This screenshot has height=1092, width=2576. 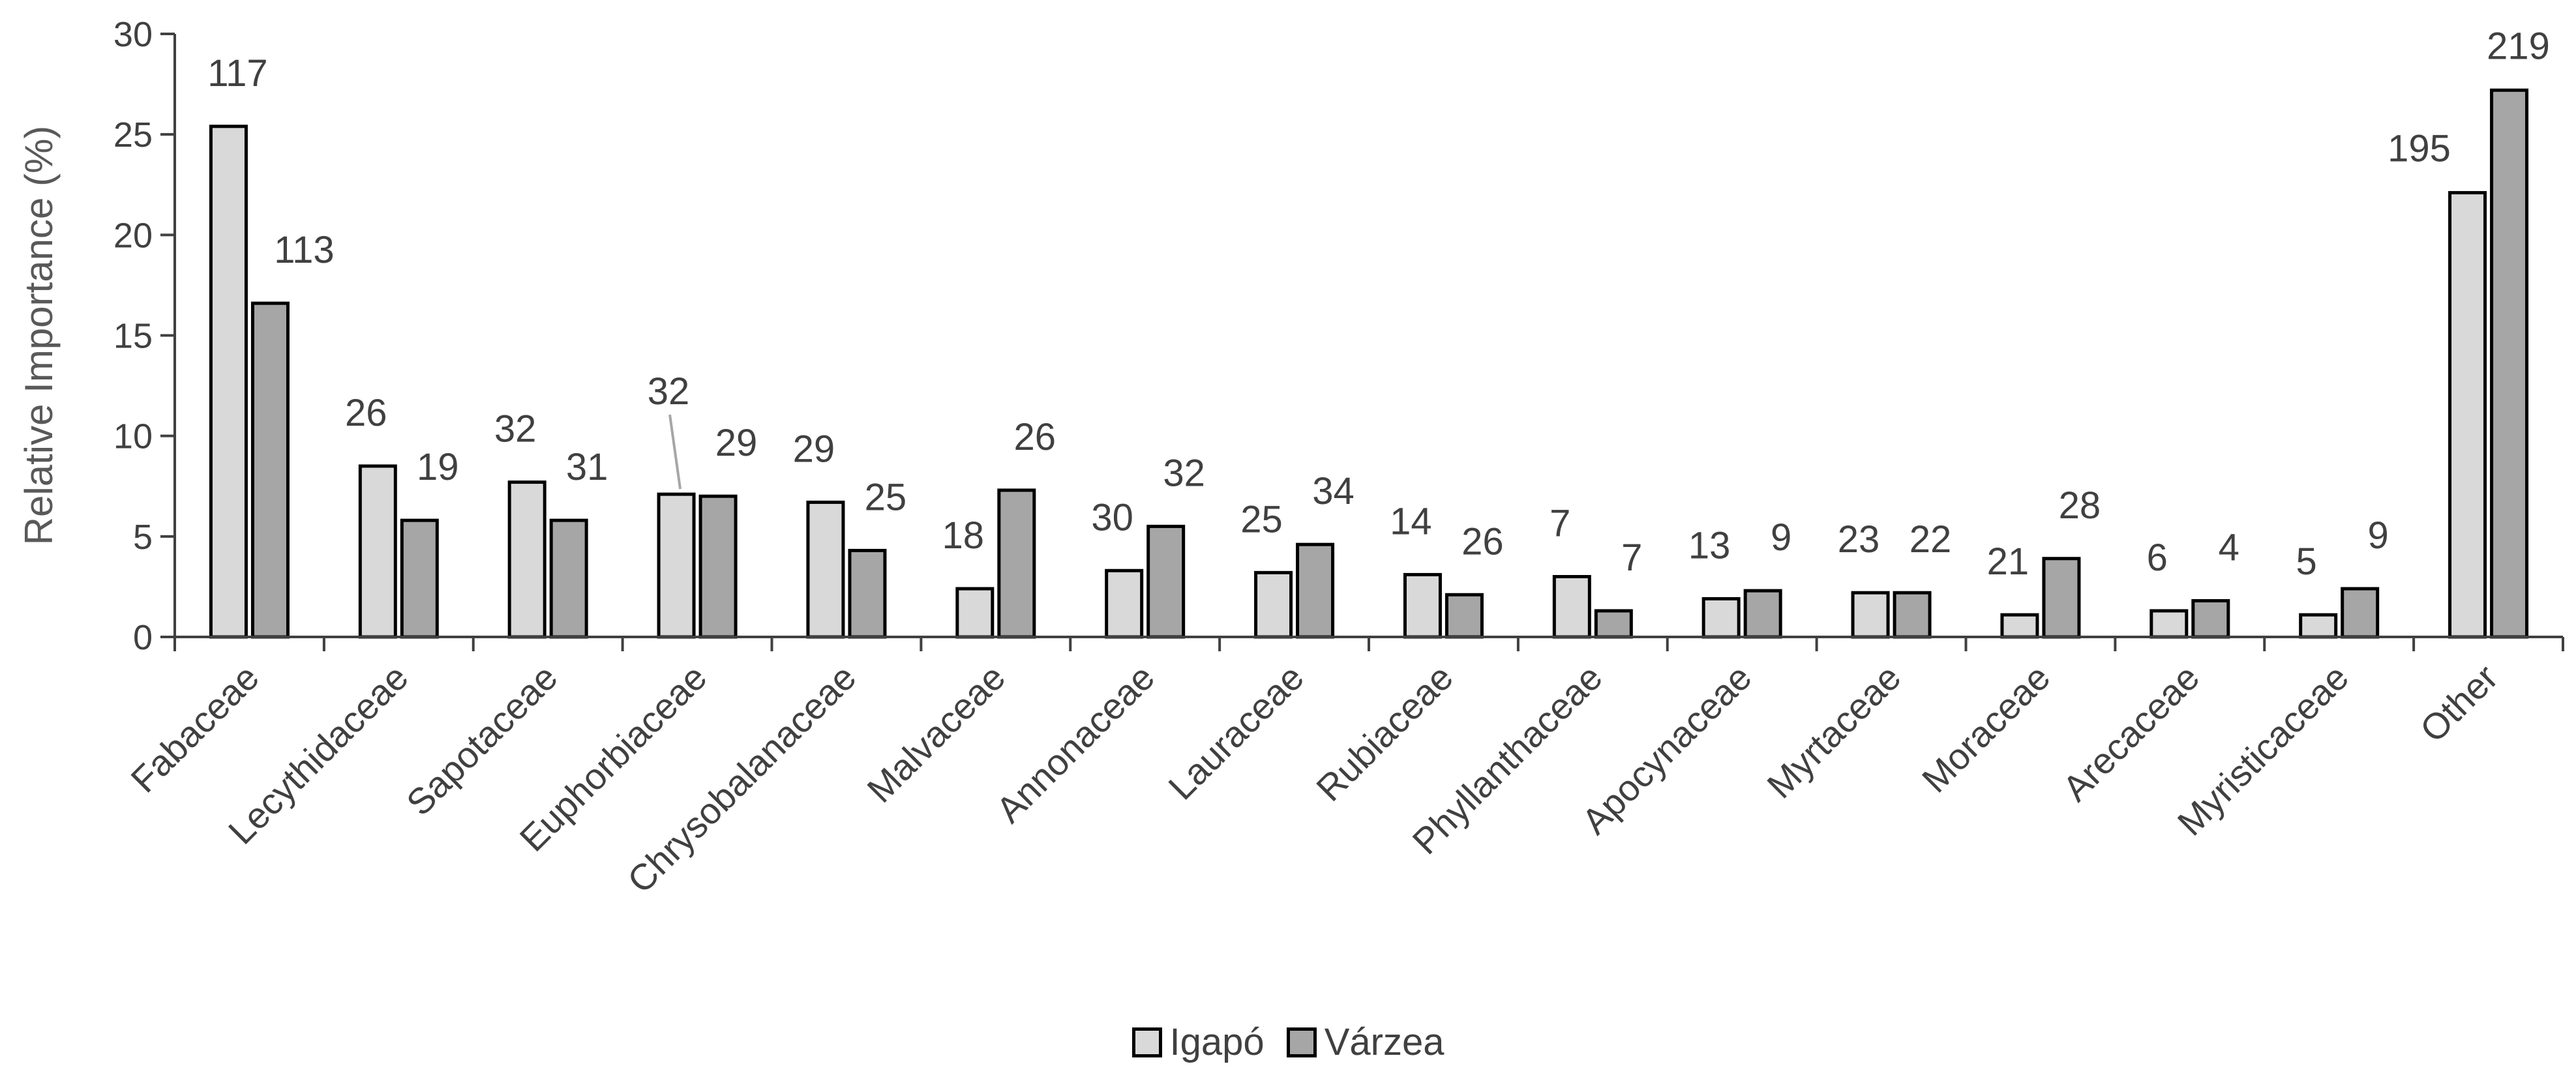 I want to click on data-label: 117, so click(x=237, y=74).